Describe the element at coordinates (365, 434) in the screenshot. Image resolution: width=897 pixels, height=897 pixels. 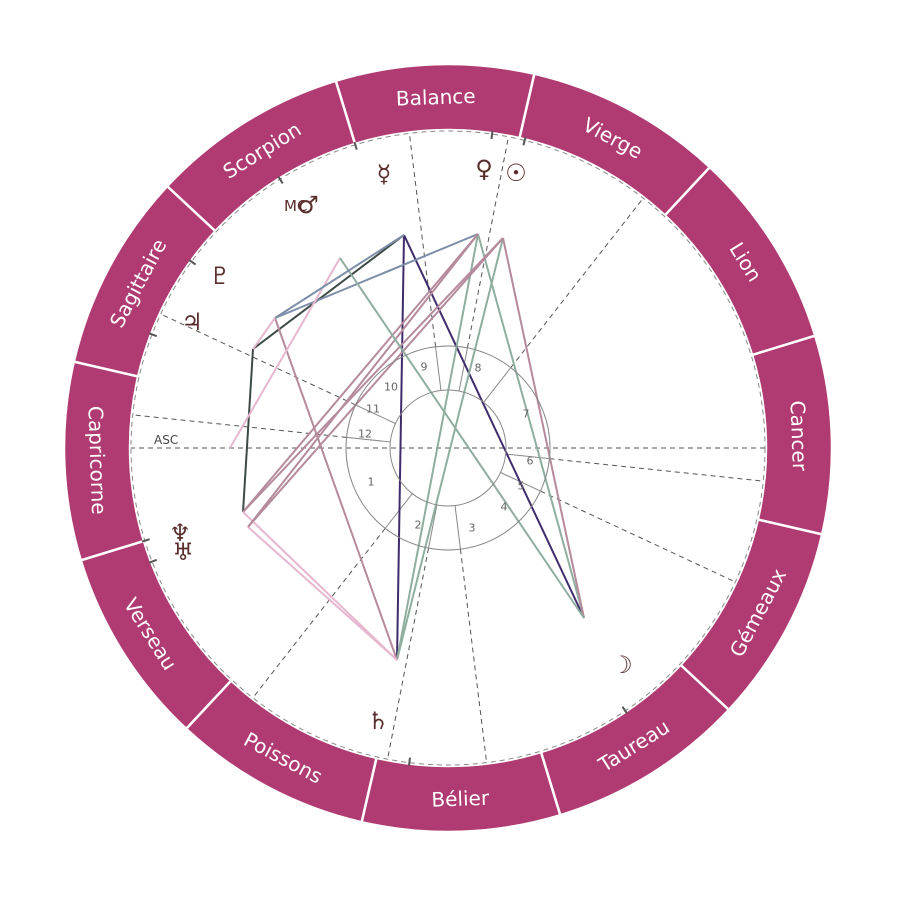
I see `house-number-12: 12` at that location.